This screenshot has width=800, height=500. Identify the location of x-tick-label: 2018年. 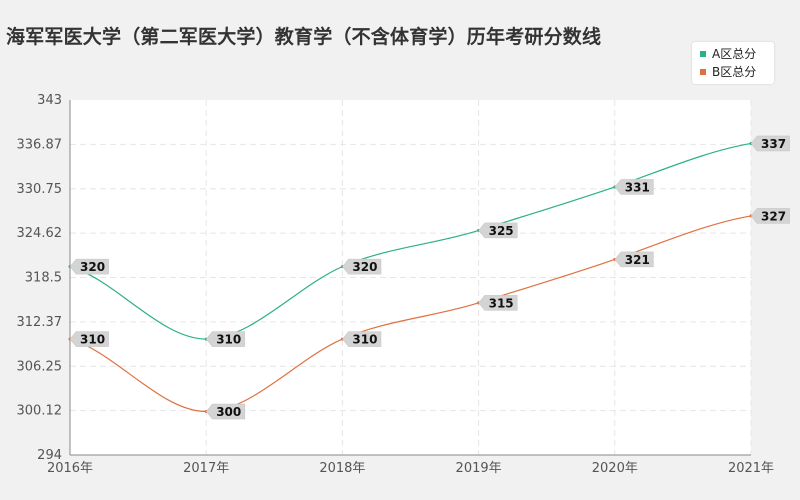
(342, 468).